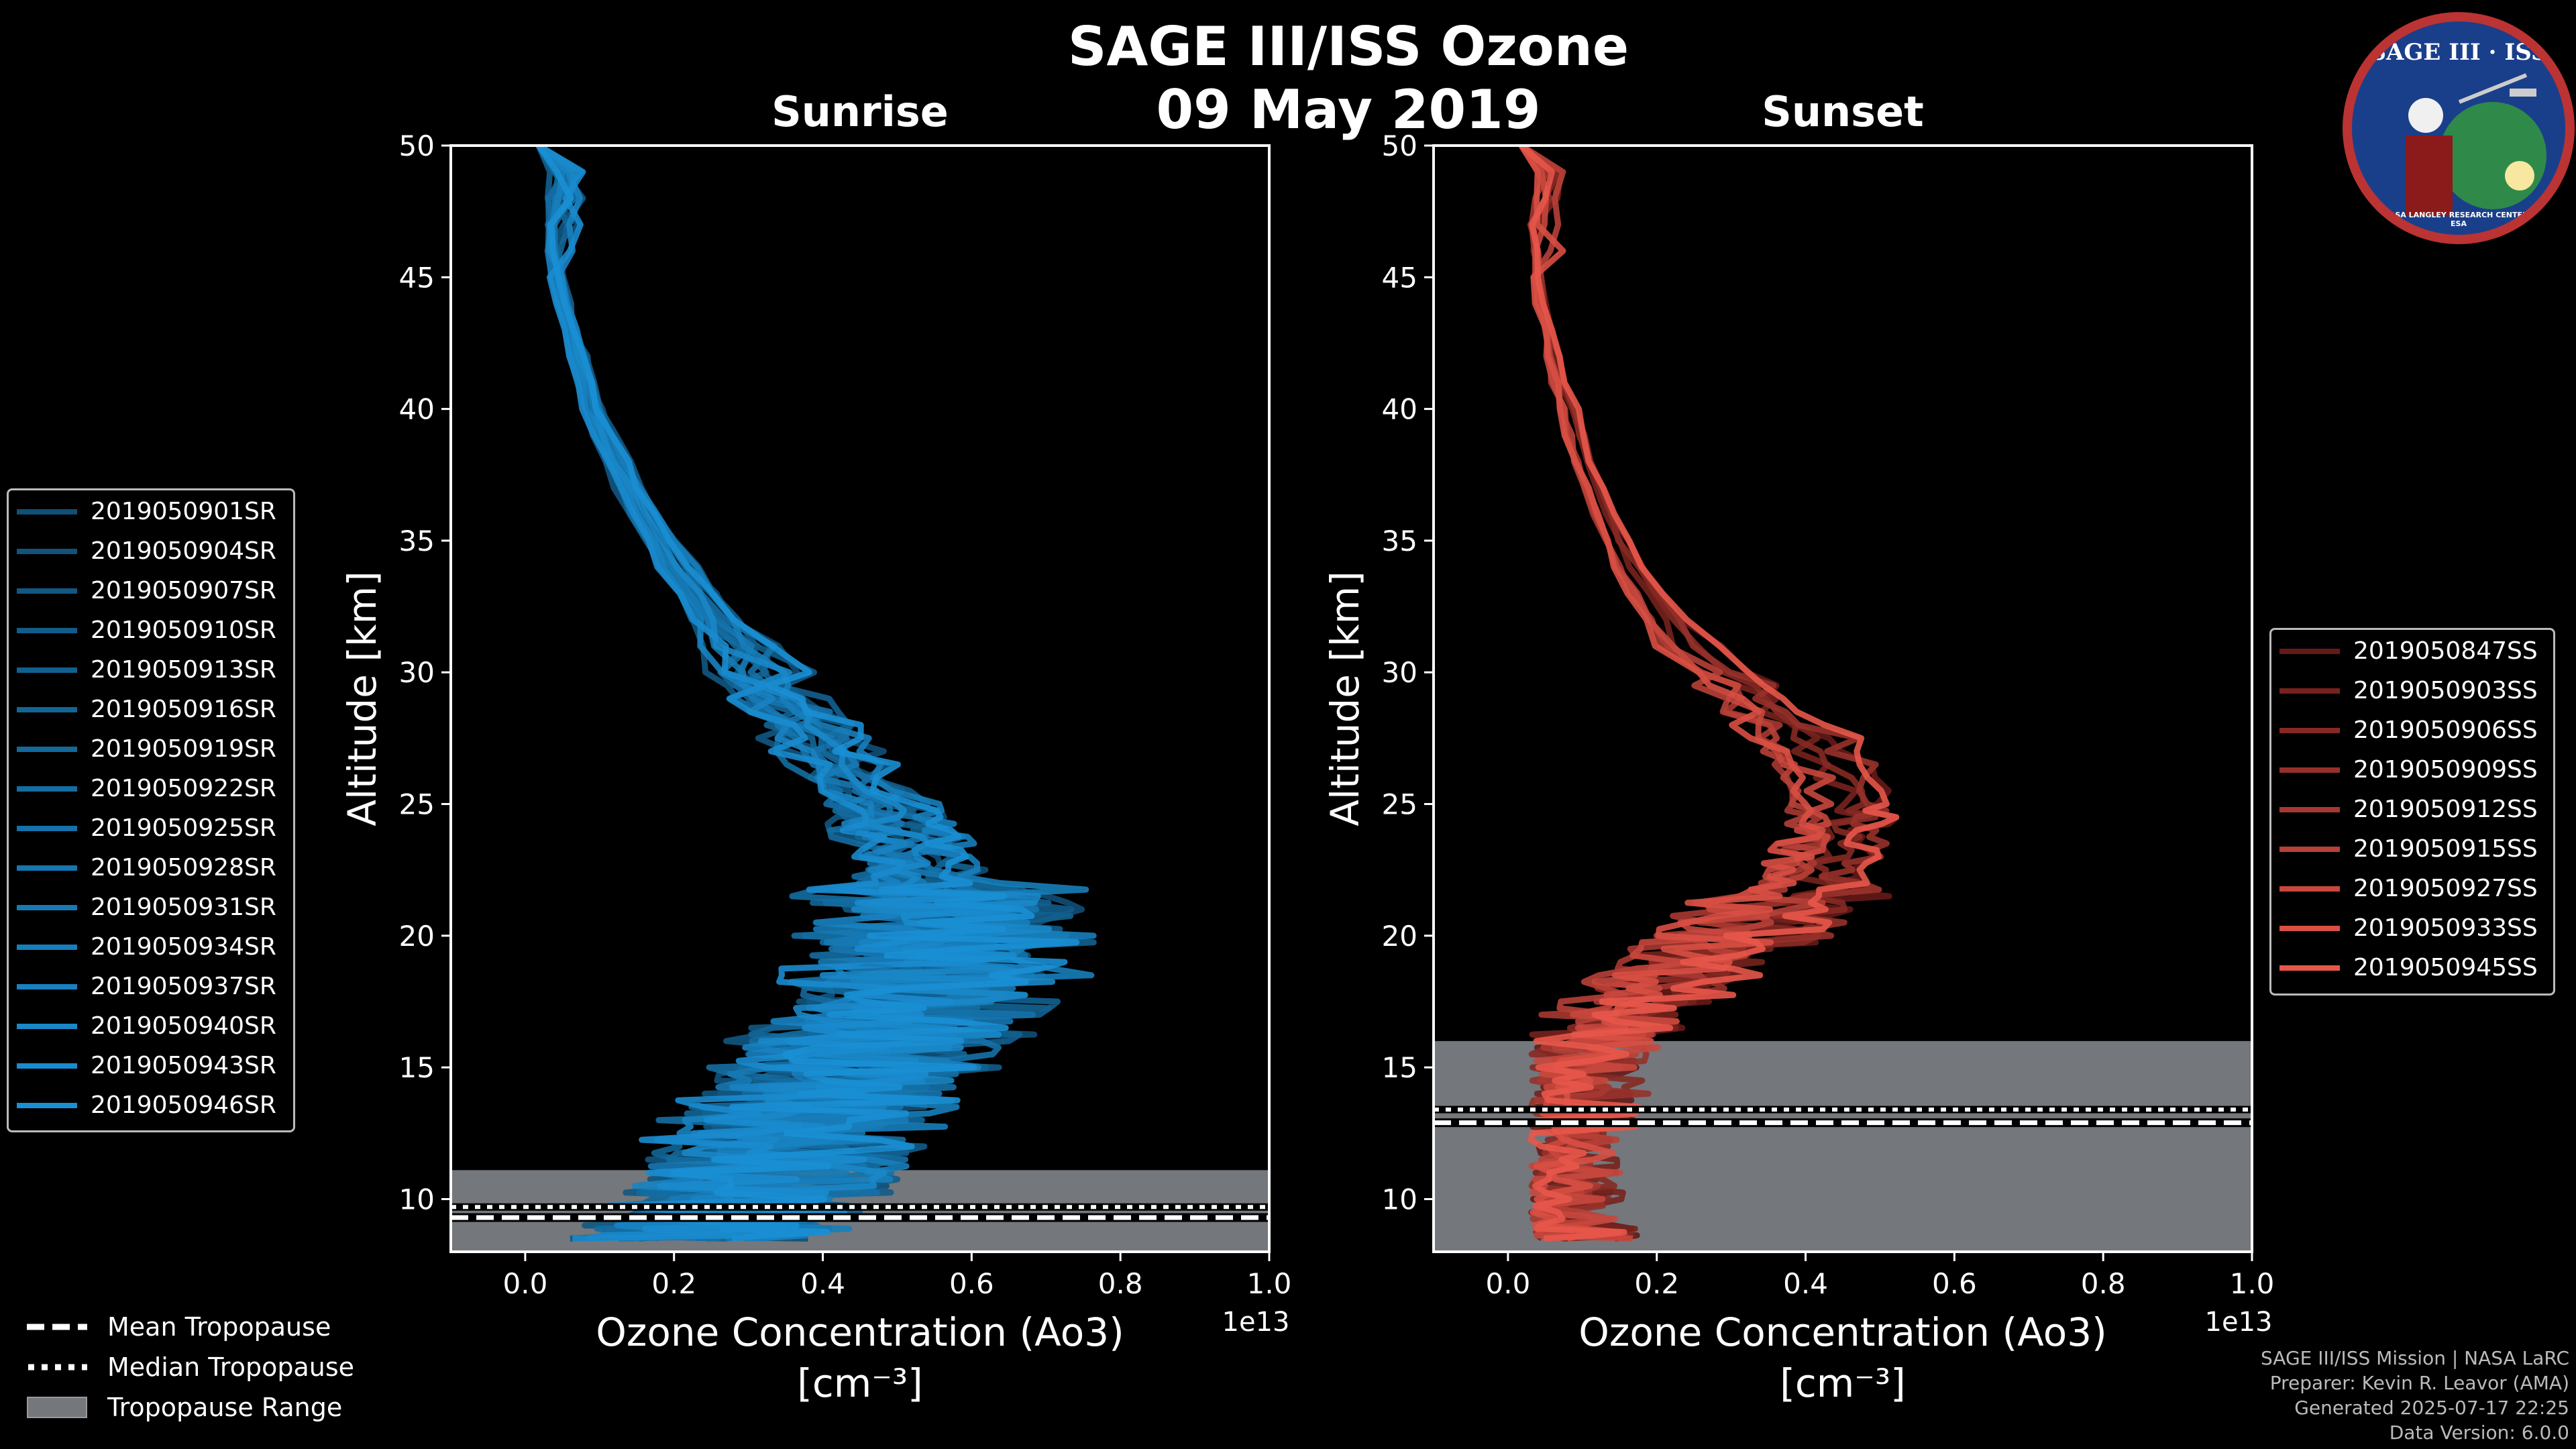  What do you see at coordinates (1399, 1067) in the screenshot?
I see `sunset-ytick-label: 15` at bounding box center [1399, 1067].